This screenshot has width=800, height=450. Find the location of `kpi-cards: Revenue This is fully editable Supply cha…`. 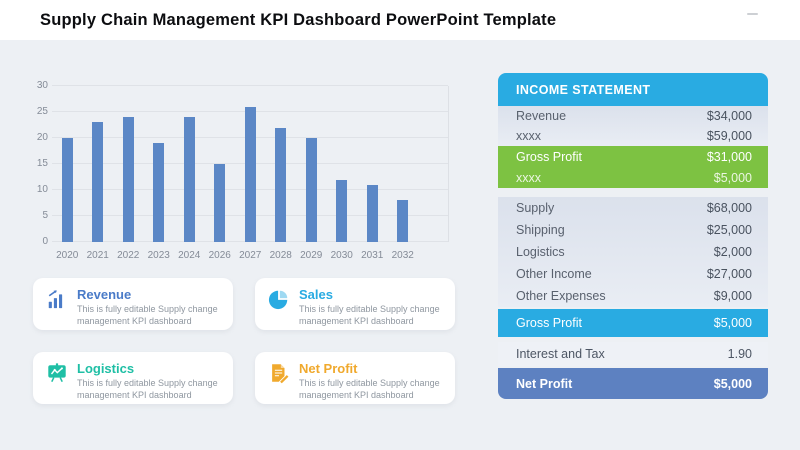

kpi-cards: Revenue This is fully editable Supply cha… is located at coordinates (244, 341).